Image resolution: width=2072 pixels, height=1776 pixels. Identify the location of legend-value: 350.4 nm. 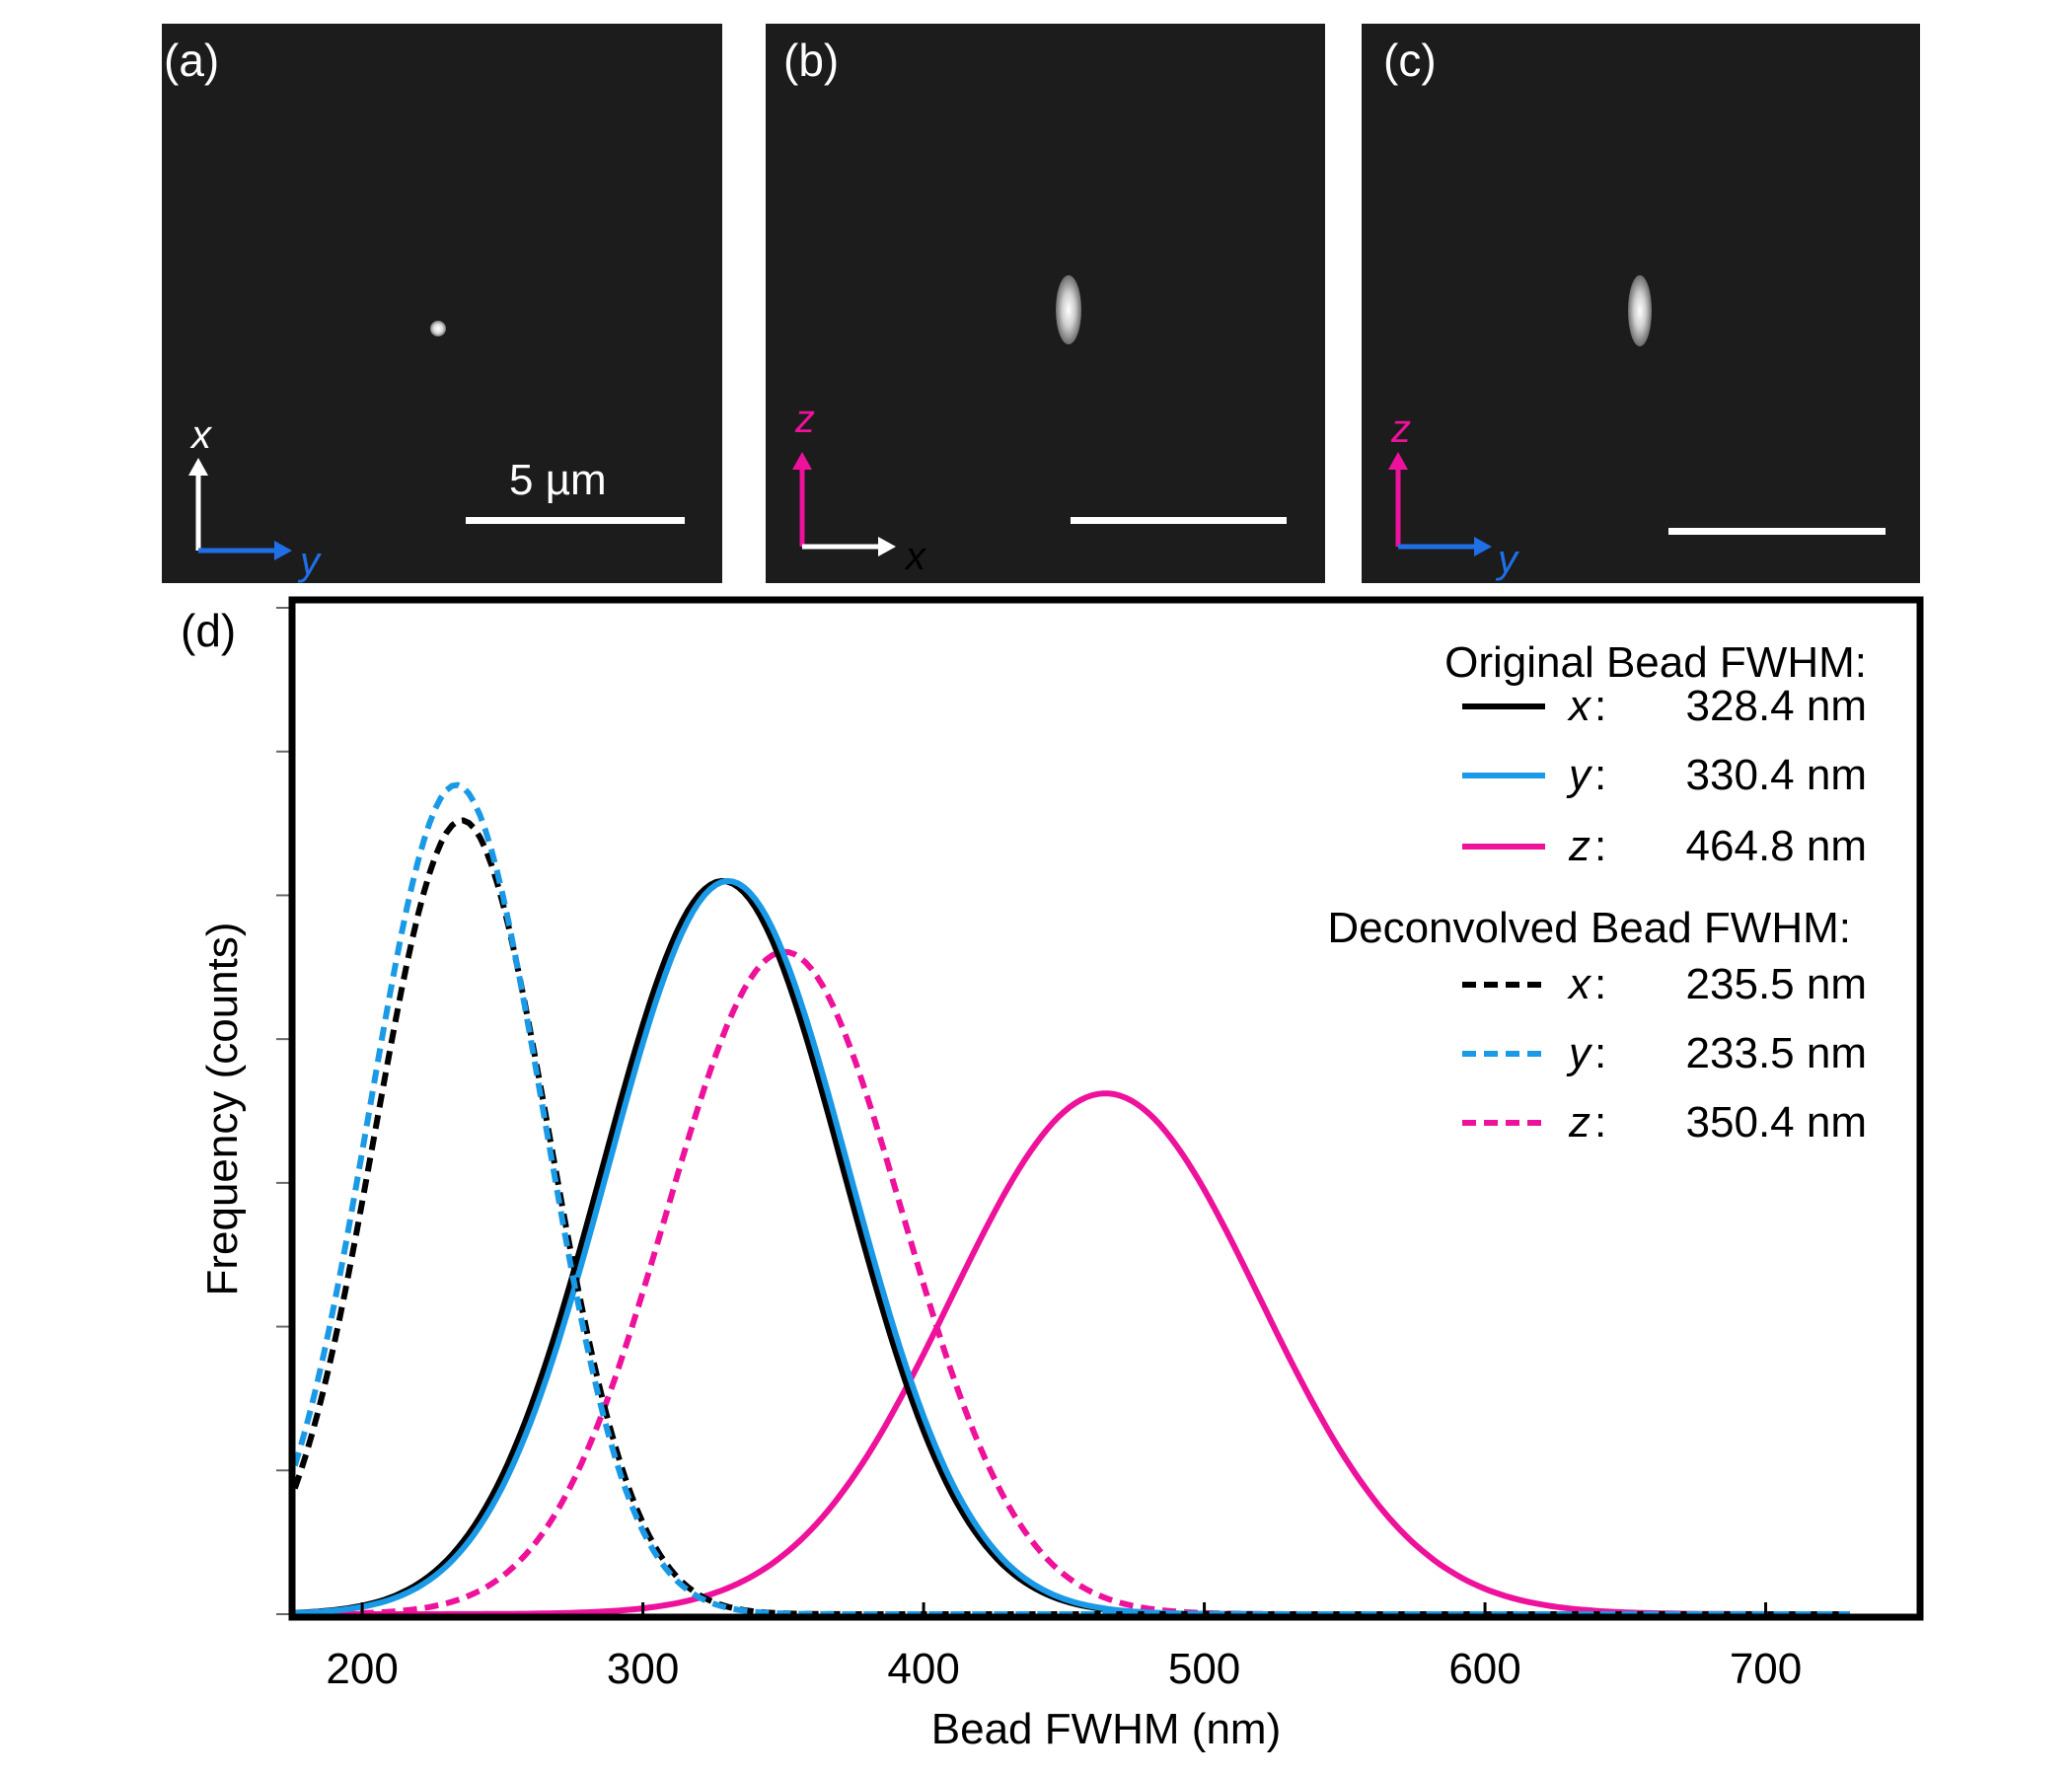
(1777, 1122).